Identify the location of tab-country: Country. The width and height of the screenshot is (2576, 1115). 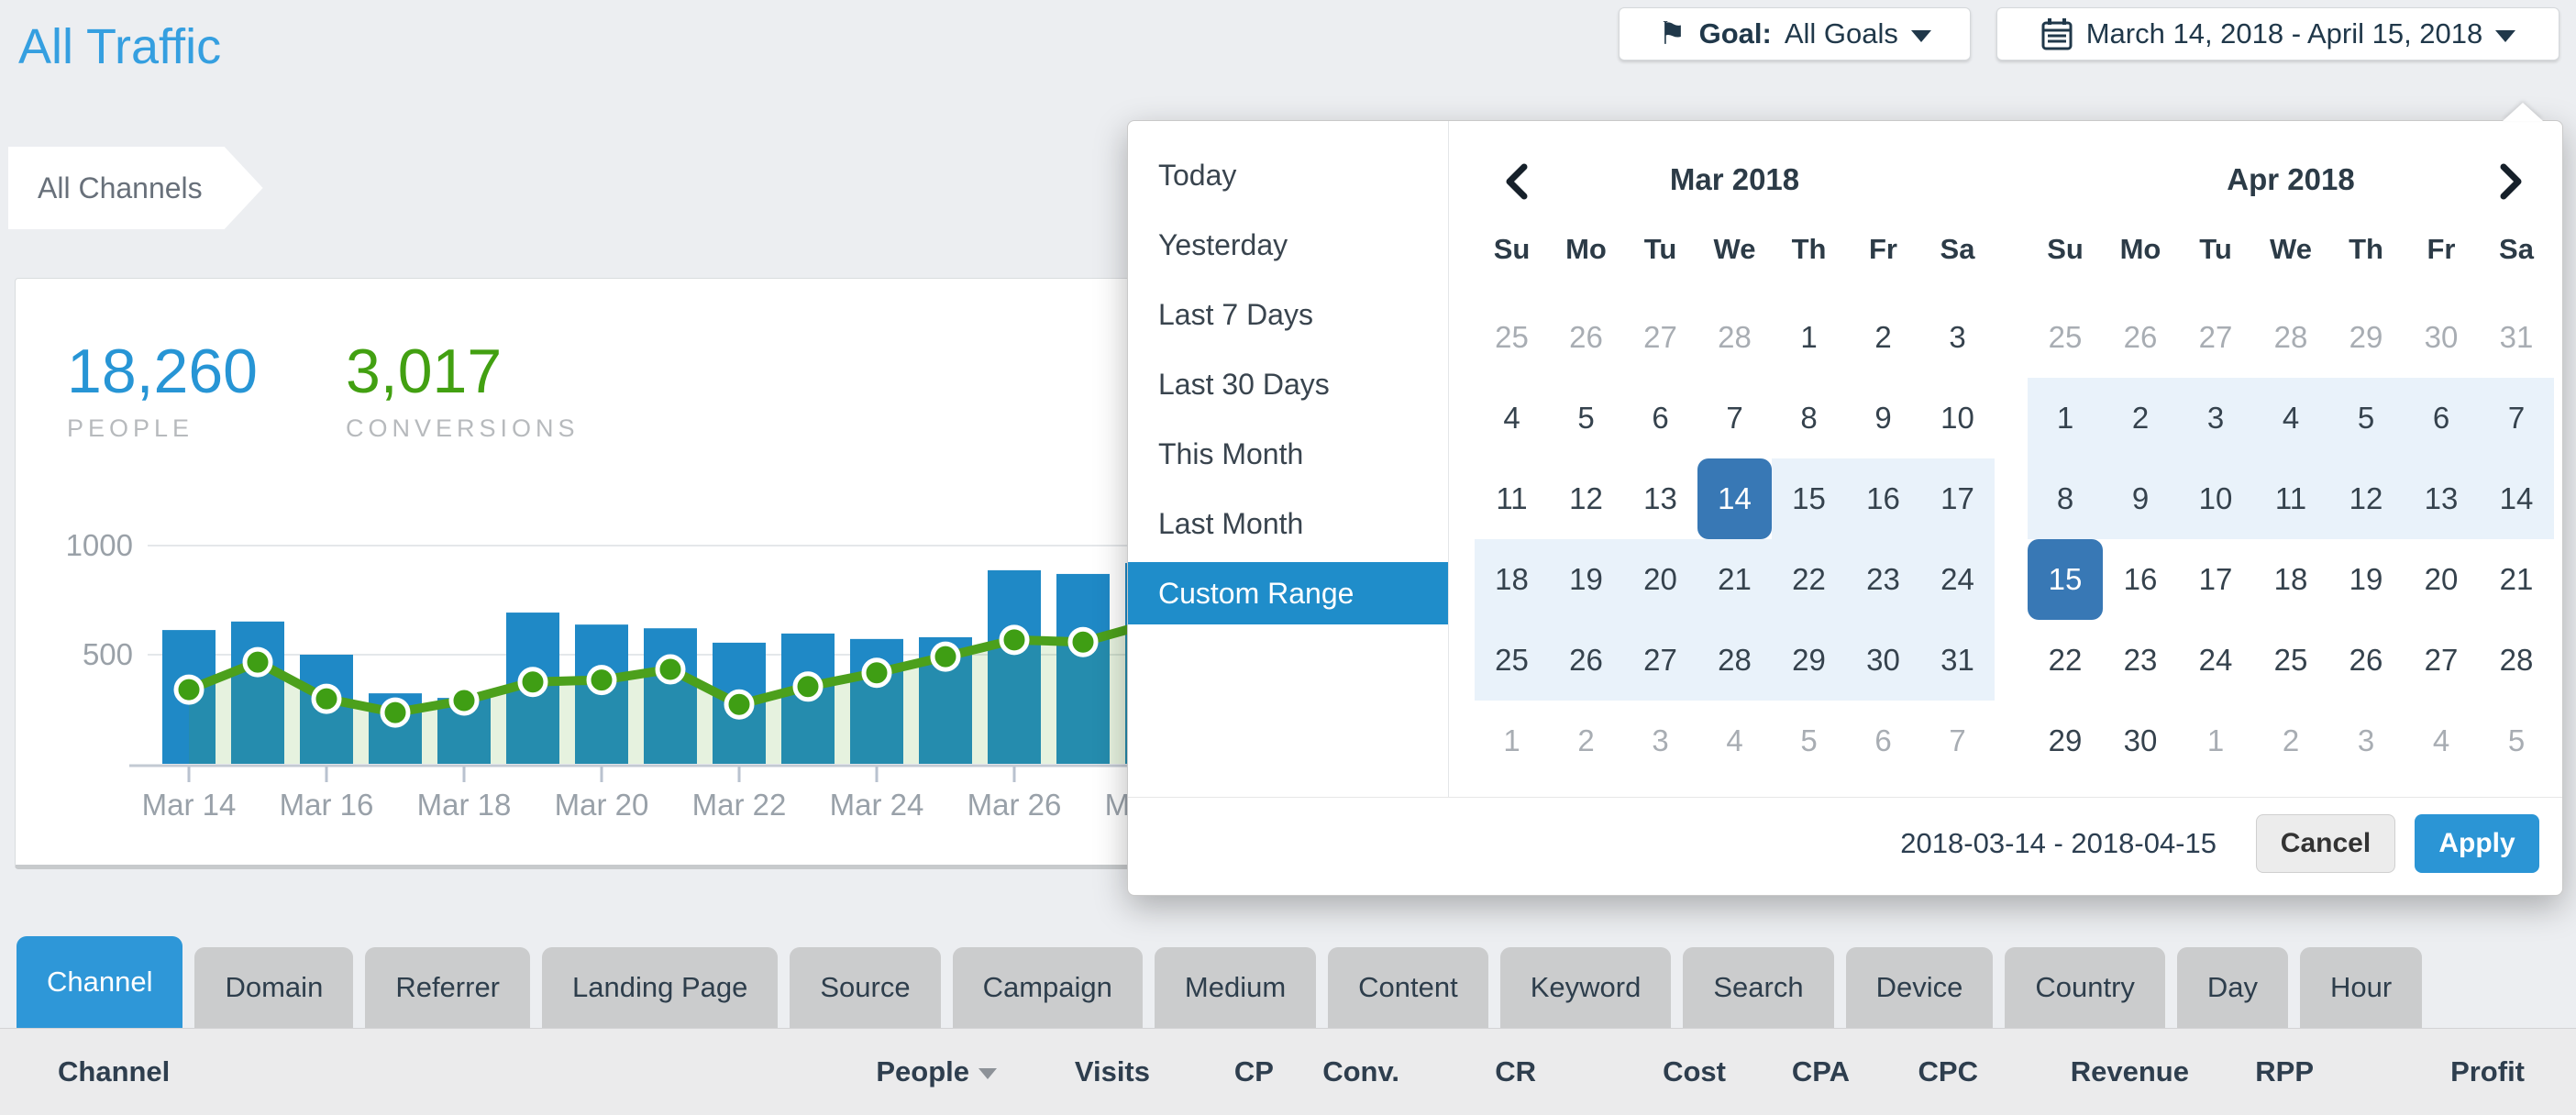
(2085, 987).